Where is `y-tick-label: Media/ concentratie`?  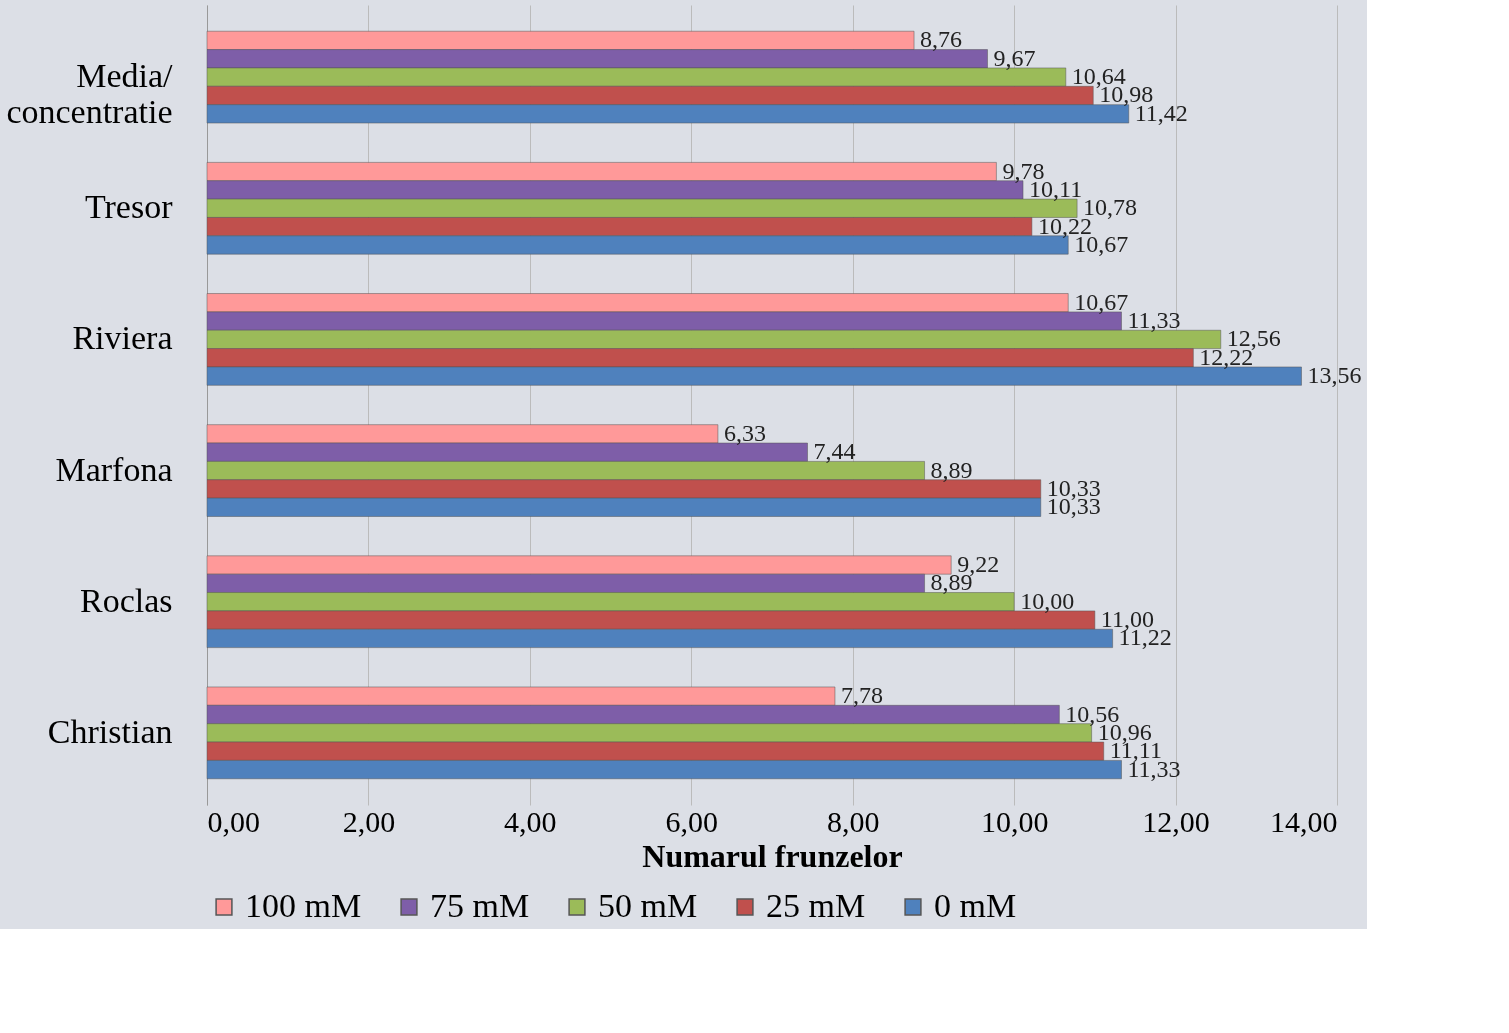 y-tick-label: Media/ concentratie is located at coordinates (90, 94).